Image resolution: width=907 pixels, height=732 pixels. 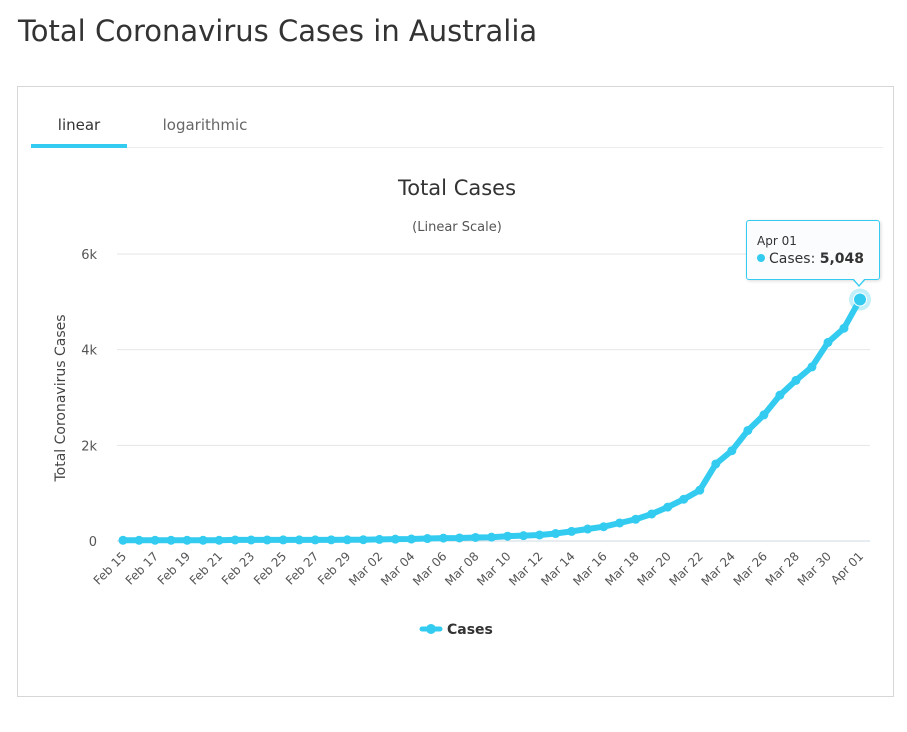 What do you see at coordinates (718, 568) in the screenshot?
I see `x-tick-label: Mar 24` at bounding box center [718, 568].